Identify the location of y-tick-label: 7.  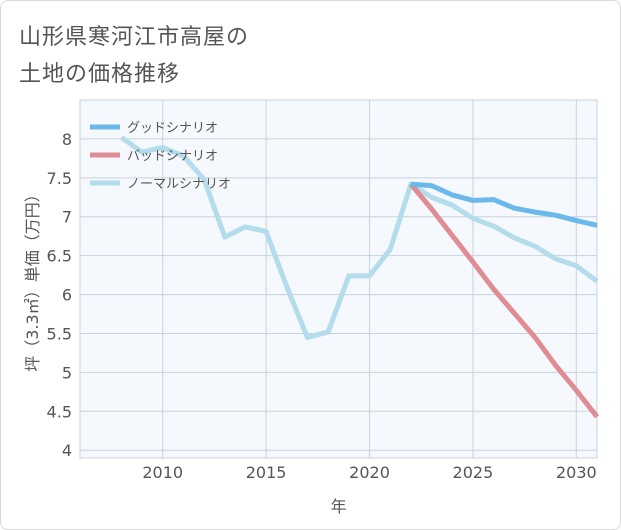
(67, 217).